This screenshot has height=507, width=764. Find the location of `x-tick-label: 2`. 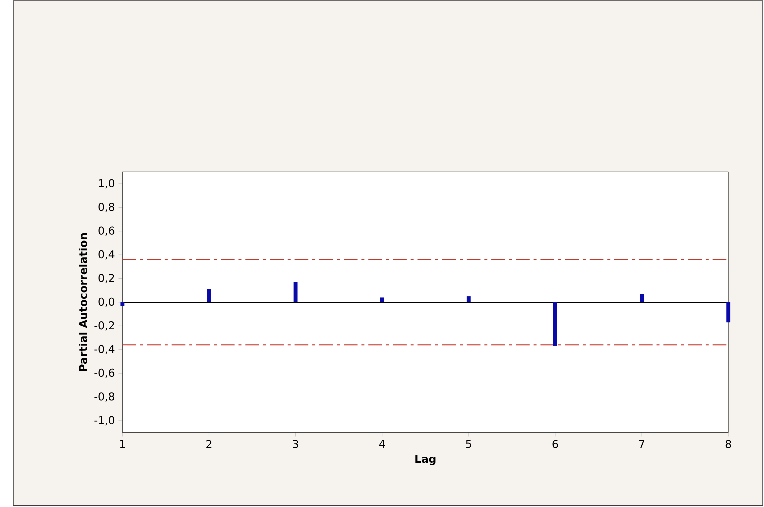

x-tick-label: 2 is located at coordinates (209, 444).